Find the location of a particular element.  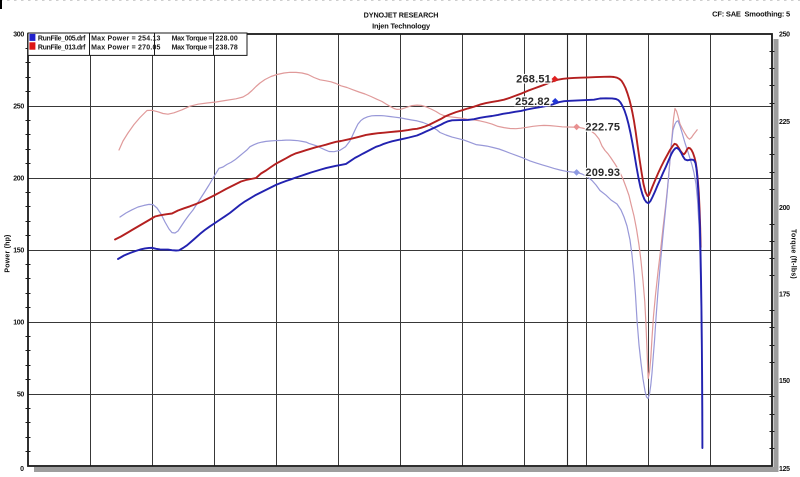

svg-text: 238.78 is located at coordinates (226, 47).